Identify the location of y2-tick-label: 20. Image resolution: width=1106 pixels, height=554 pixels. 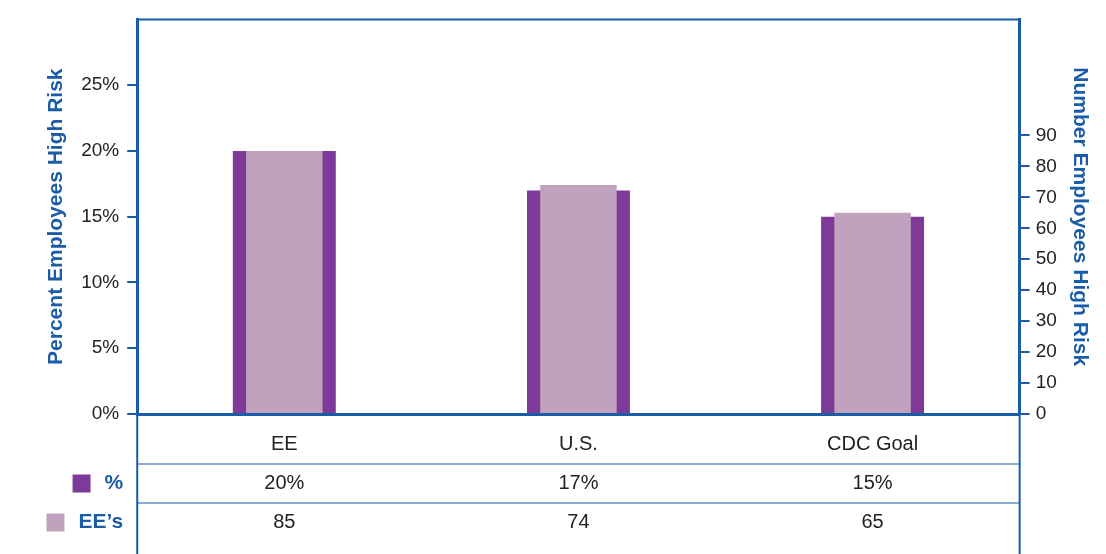
(1046, 351).